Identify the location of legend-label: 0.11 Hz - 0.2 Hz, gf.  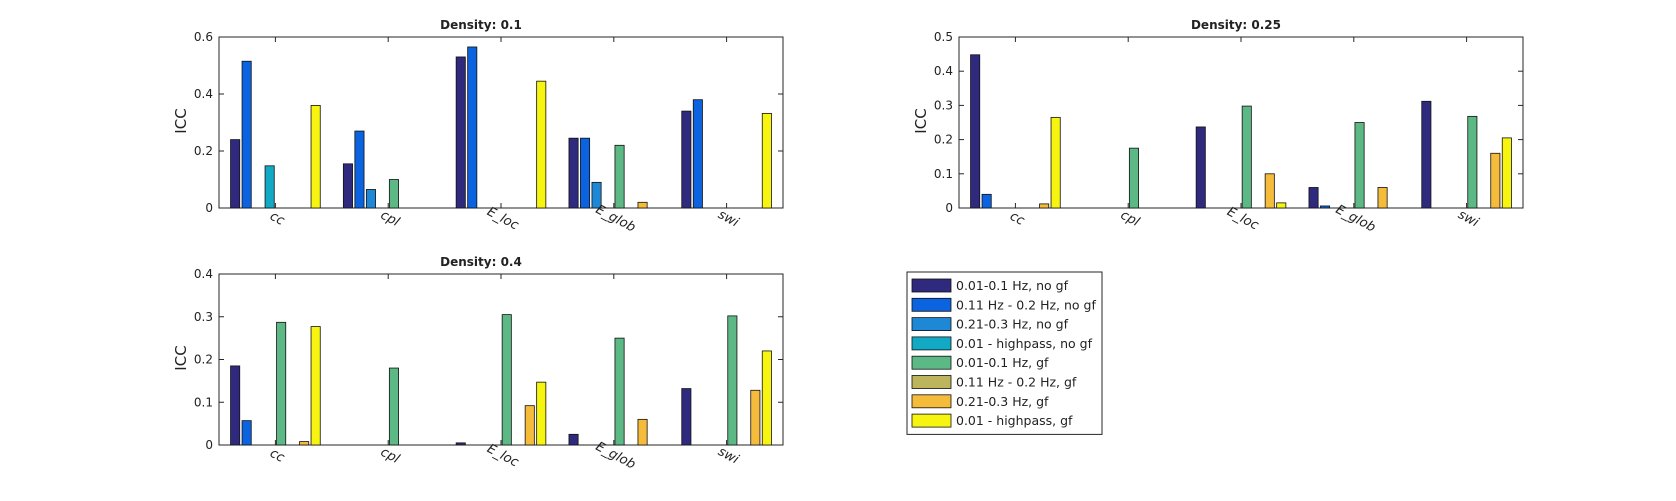
(1016, 382).